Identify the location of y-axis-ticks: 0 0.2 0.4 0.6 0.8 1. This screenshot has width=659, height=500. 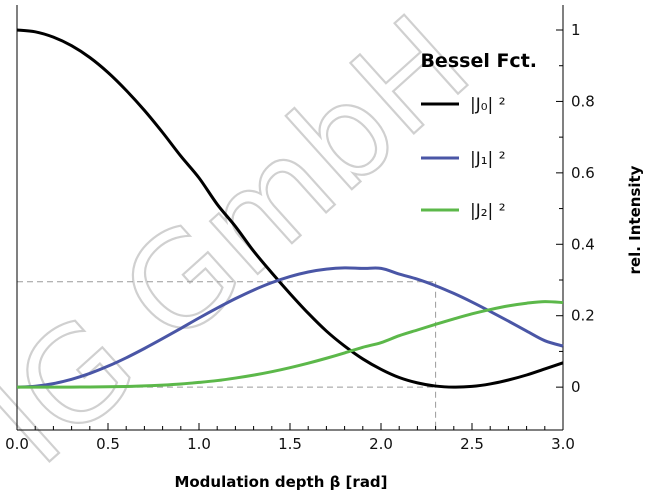
(575, 208).